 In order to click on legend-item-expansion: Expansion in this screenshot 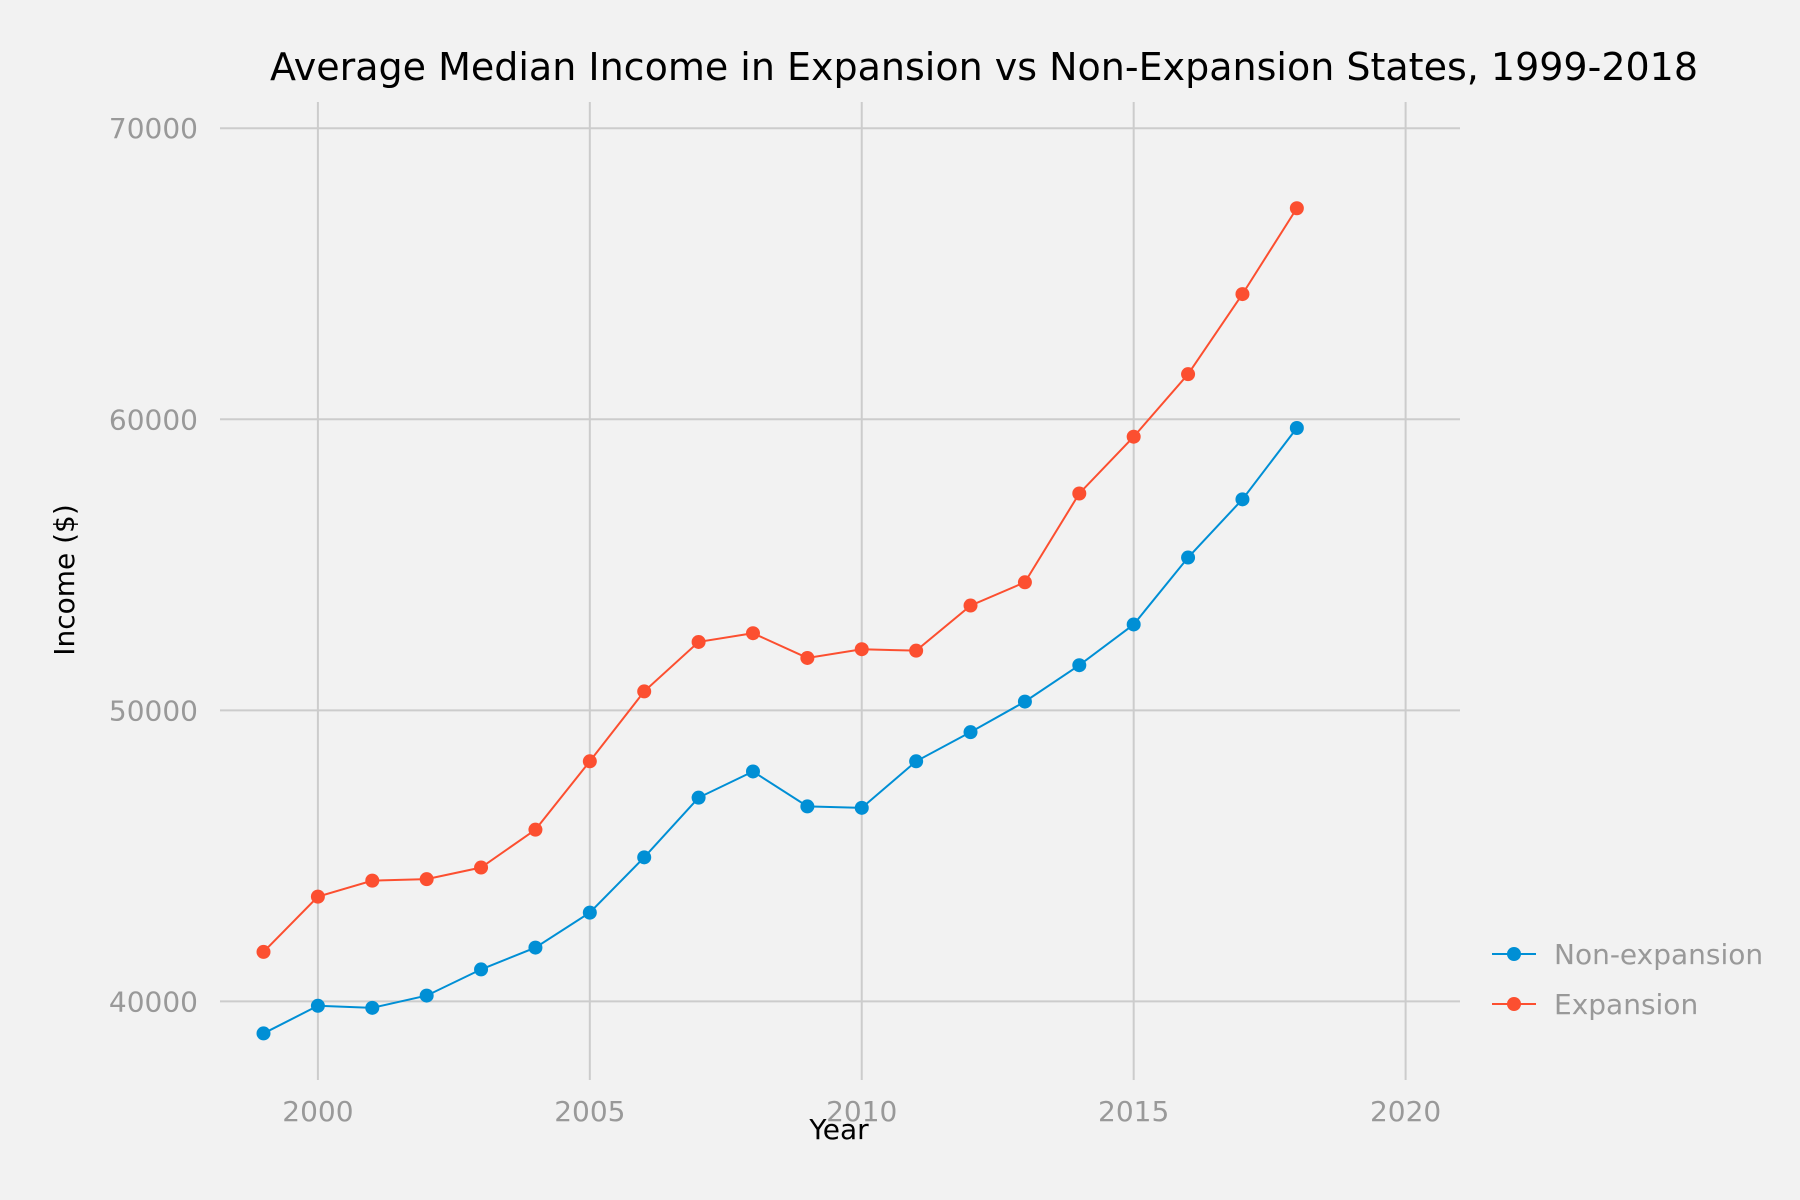, I will do `click(1595, 1004)`.